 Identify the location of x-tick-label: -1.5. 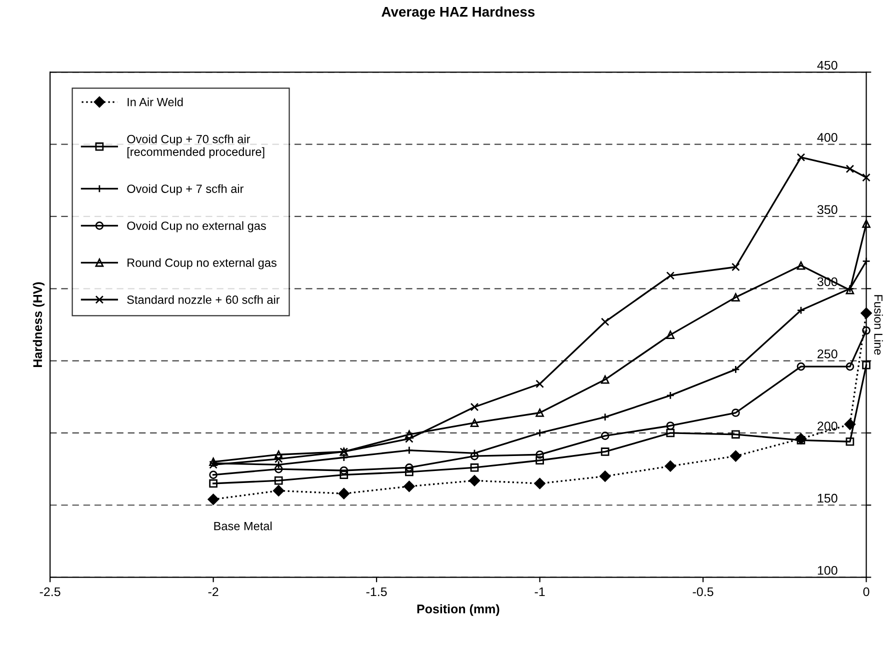
(376, 591).